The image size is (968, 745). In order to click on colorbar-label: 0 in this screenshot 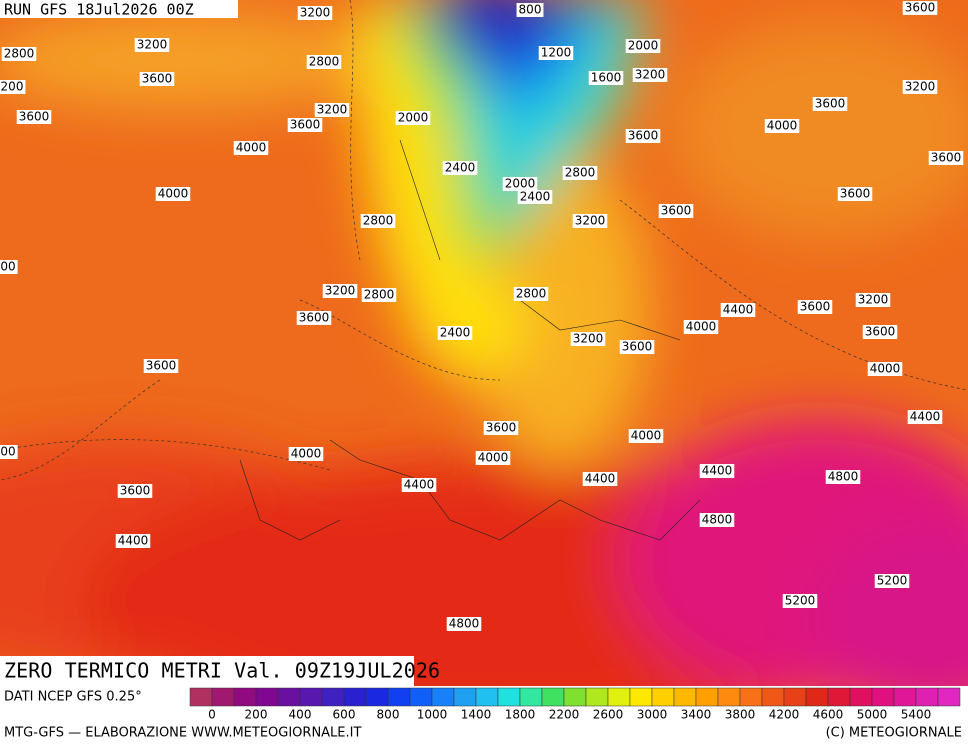, I will do `click(212, 715)`.